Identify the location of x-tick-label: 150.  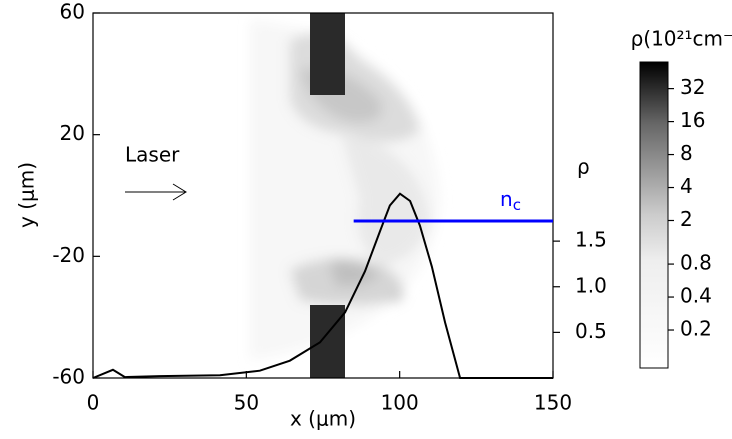
(553, 403).